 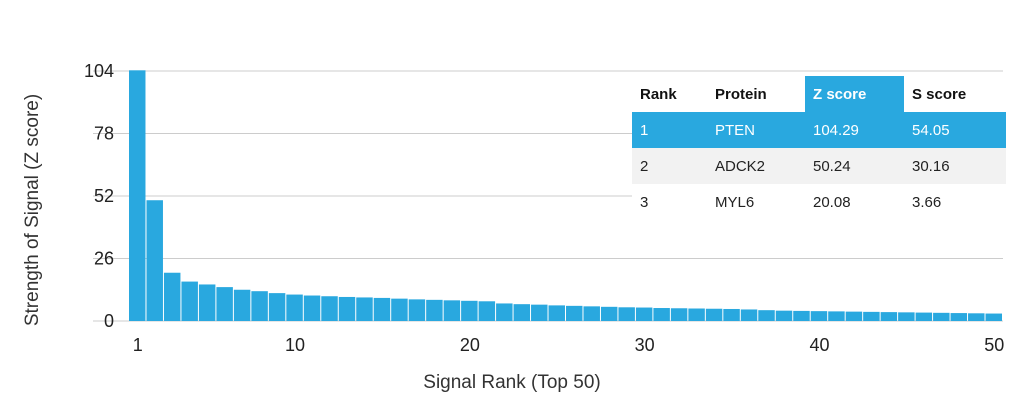 What do you see at coordinates (109, 321) in the screenshot?
I see `y-tick-label: 0` at bounding box center [109, 321].